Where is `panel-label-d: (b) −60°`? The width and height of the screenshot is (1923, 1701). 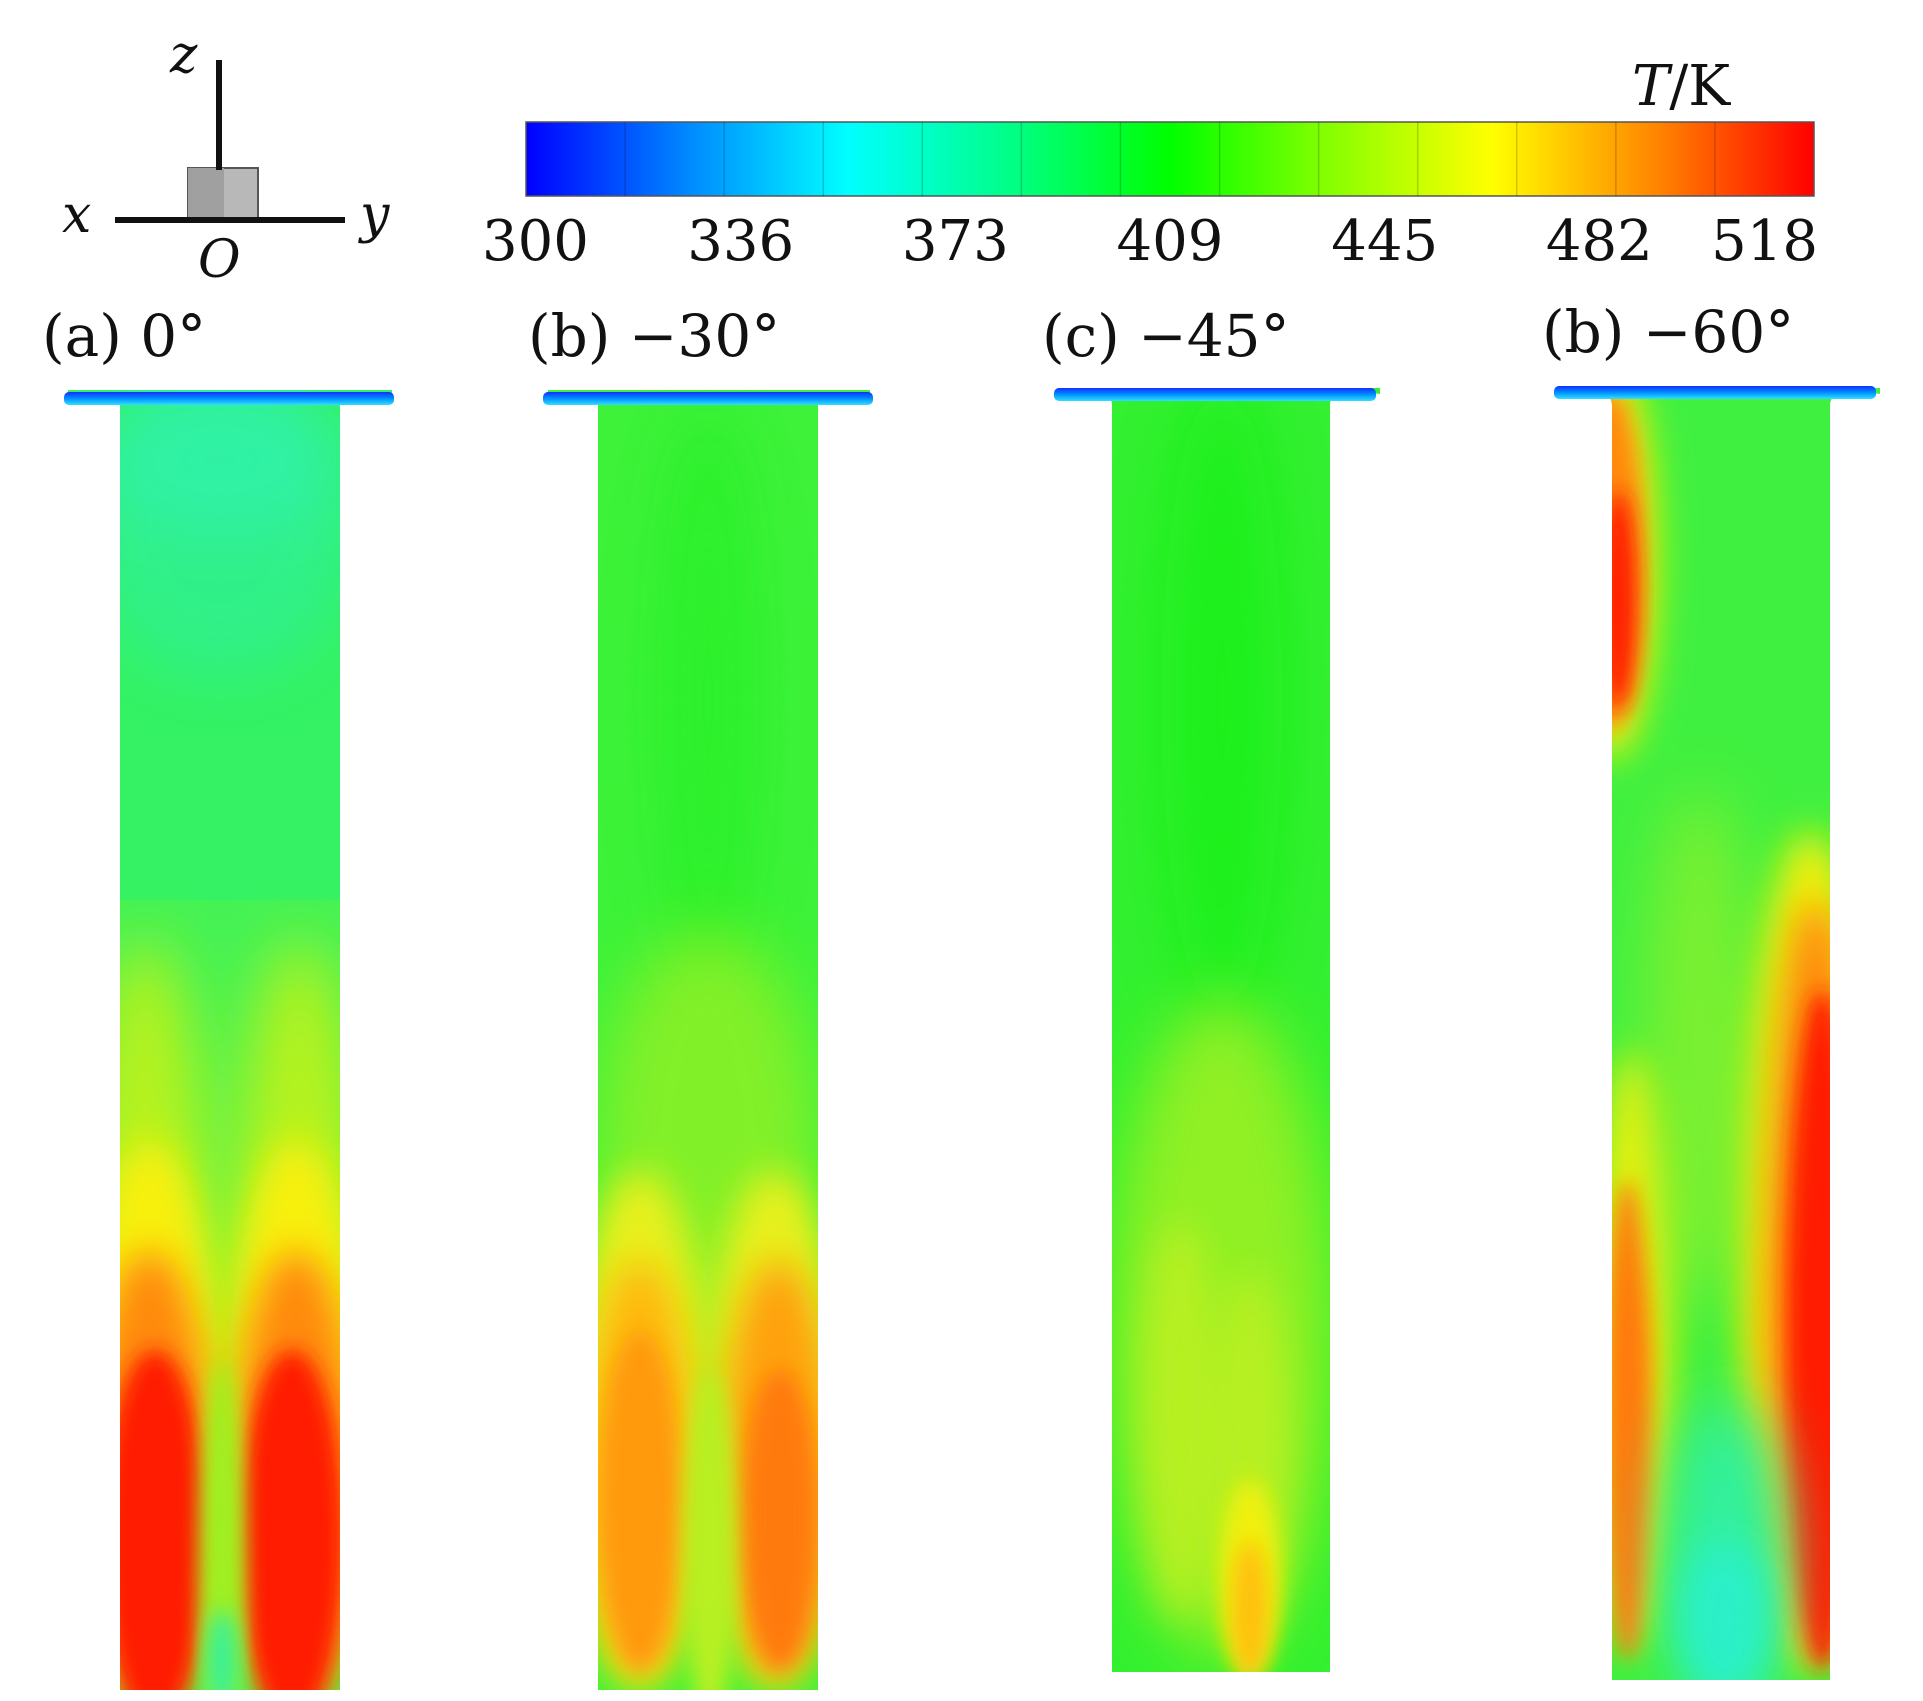
panel-label-d: (b) −60° is located at coordinates (1668, 332).